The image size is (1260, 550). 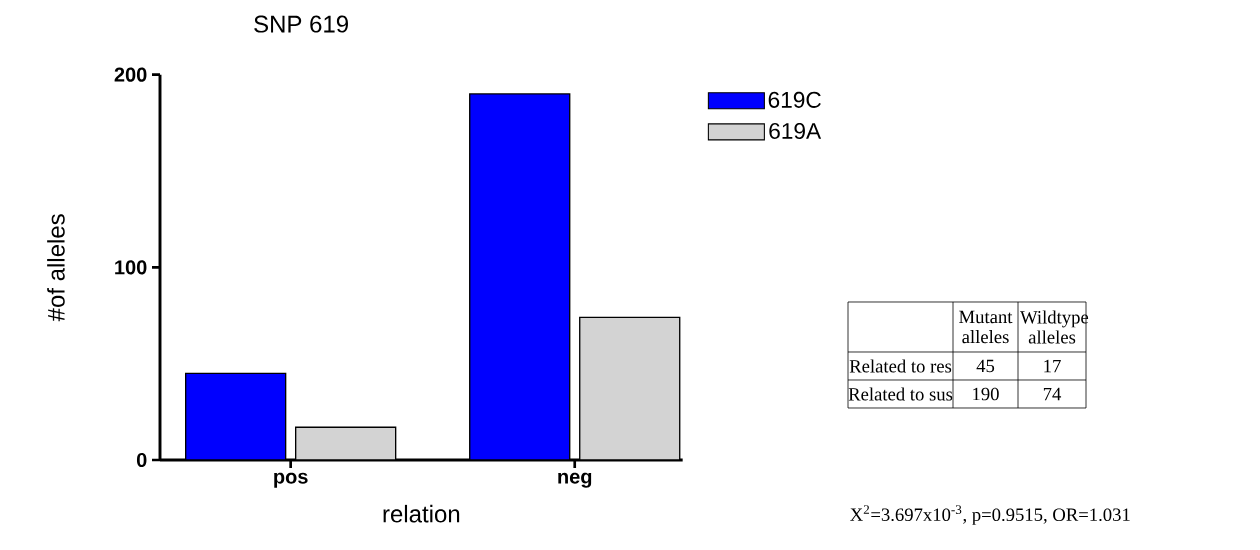 I want to click on chart-title: SNP 619, so click(x=301, y=24).